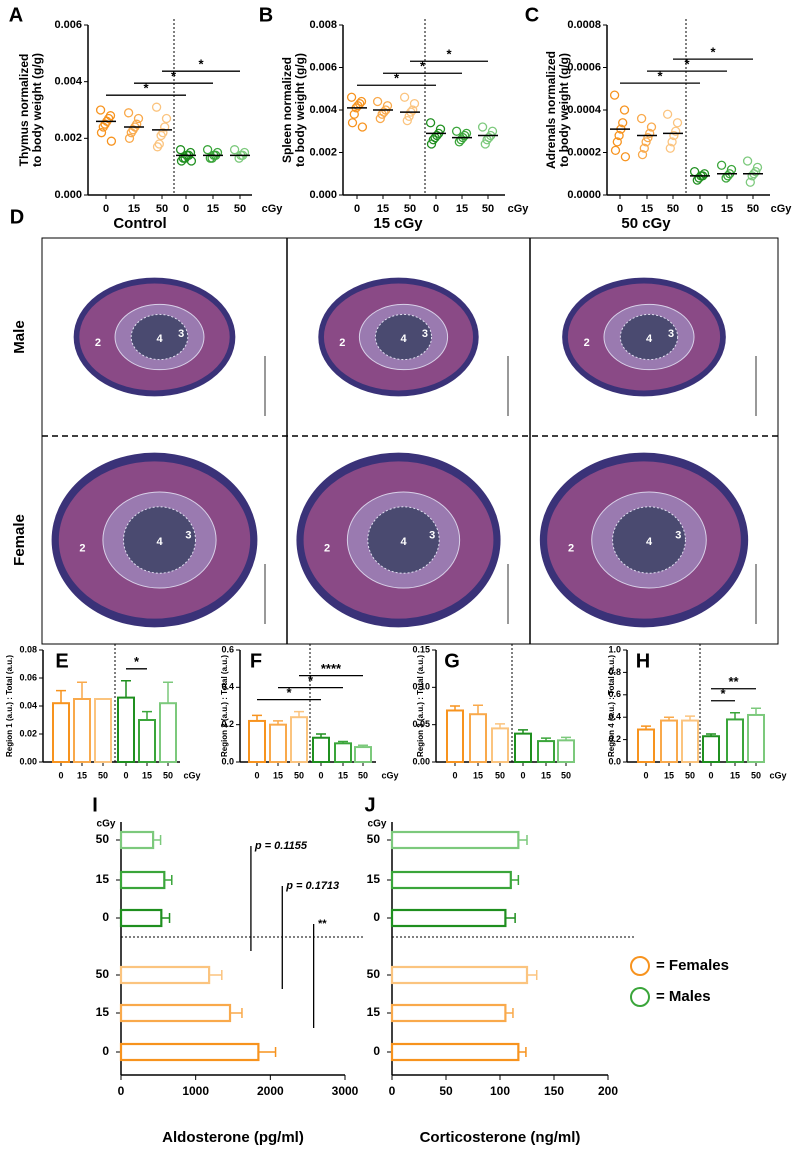  I want to click on y-tick-label: 0.006, so click(68, 25).